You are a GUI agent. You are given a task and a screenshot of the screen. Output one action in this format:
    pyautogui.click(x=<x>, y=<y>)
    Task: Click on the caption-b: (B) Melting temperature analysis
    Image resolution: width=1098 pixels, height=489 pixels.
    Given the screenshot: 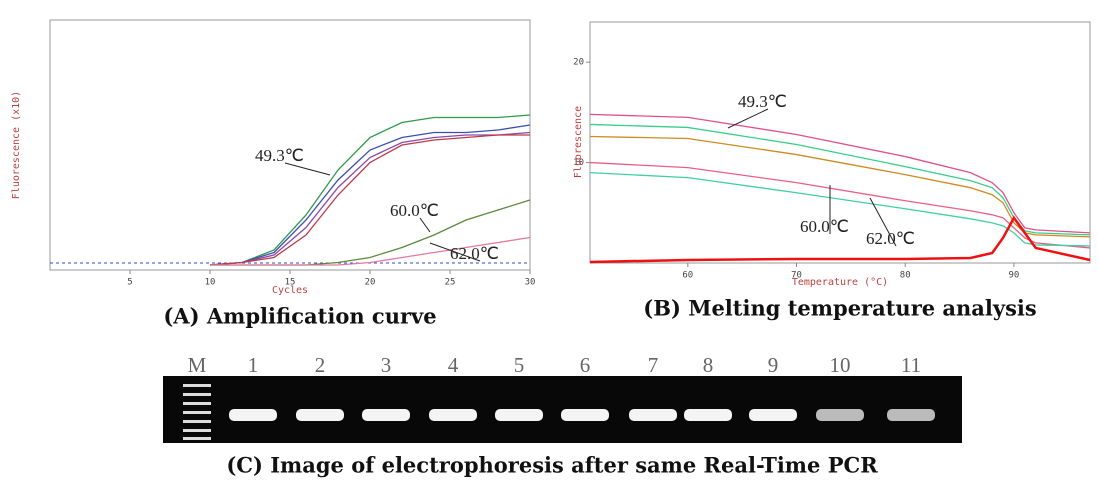 What is the action you would take?
    pyautogui.click(x=839, y=308)
    